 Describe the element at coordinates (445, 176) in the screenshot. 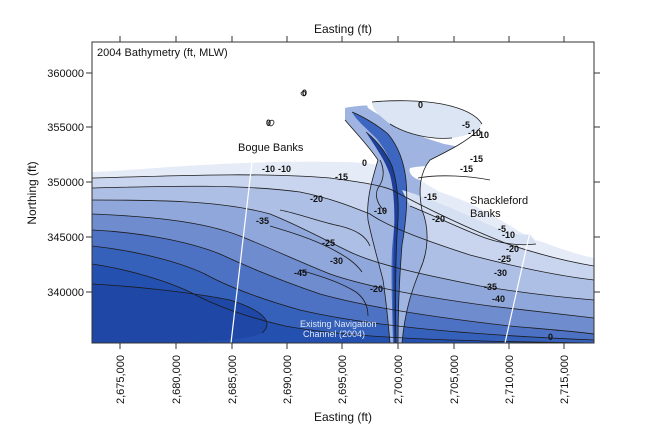

I see `land-shackleford` at that location.